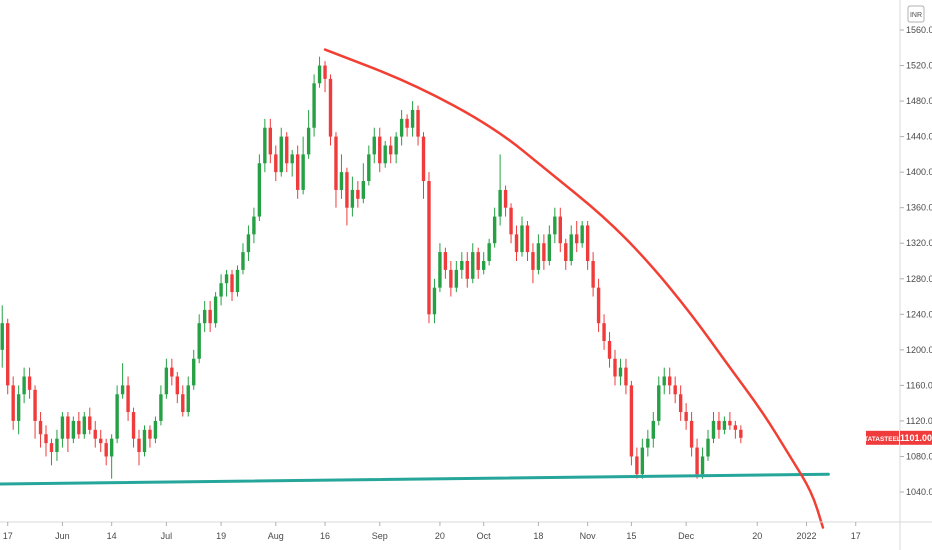 The width and height of the screenshot is (932, 550). What do you see at coordinates (415, 479) in the screenshot?
I see `support-trendline` at bounding box center [415, 479].